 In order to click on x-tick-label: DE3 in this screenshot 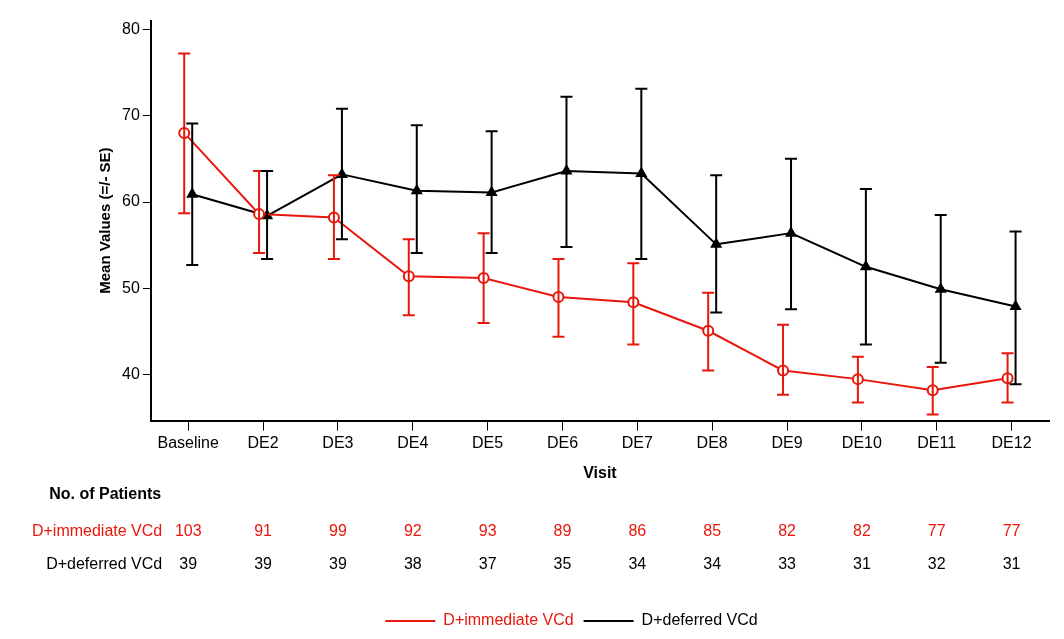, I will do `click(338, 442)`.